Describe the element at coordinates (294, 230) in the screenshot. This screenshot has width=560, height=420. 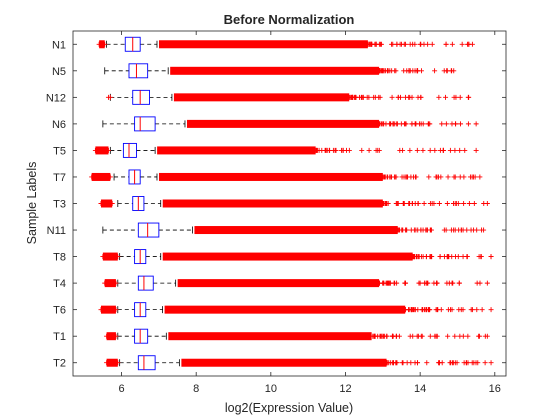
I see `box-n11` at that location.